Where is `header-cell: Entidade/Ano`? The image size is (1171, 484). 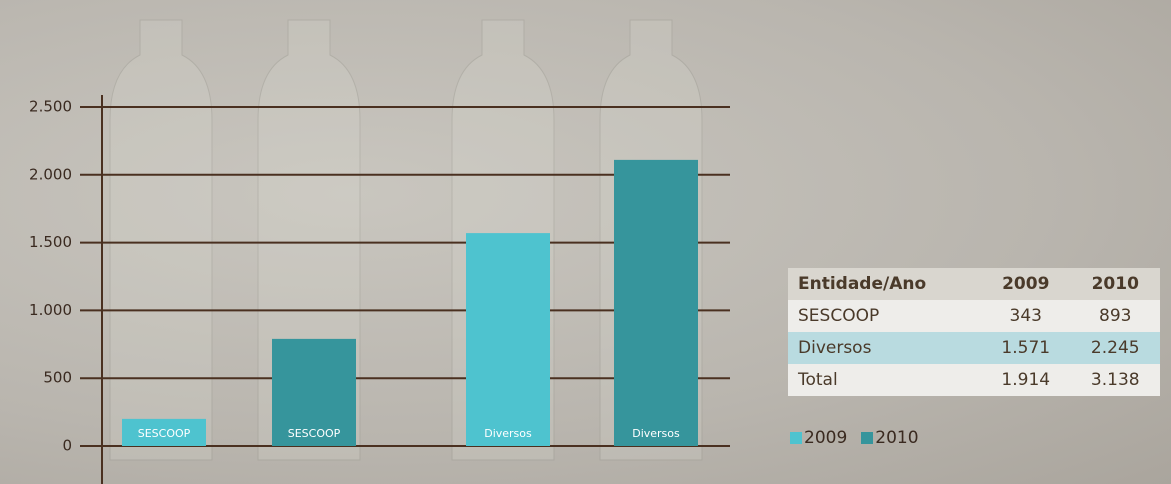 header-cell: Entidade/Ano is located at coordinates (885, 284).